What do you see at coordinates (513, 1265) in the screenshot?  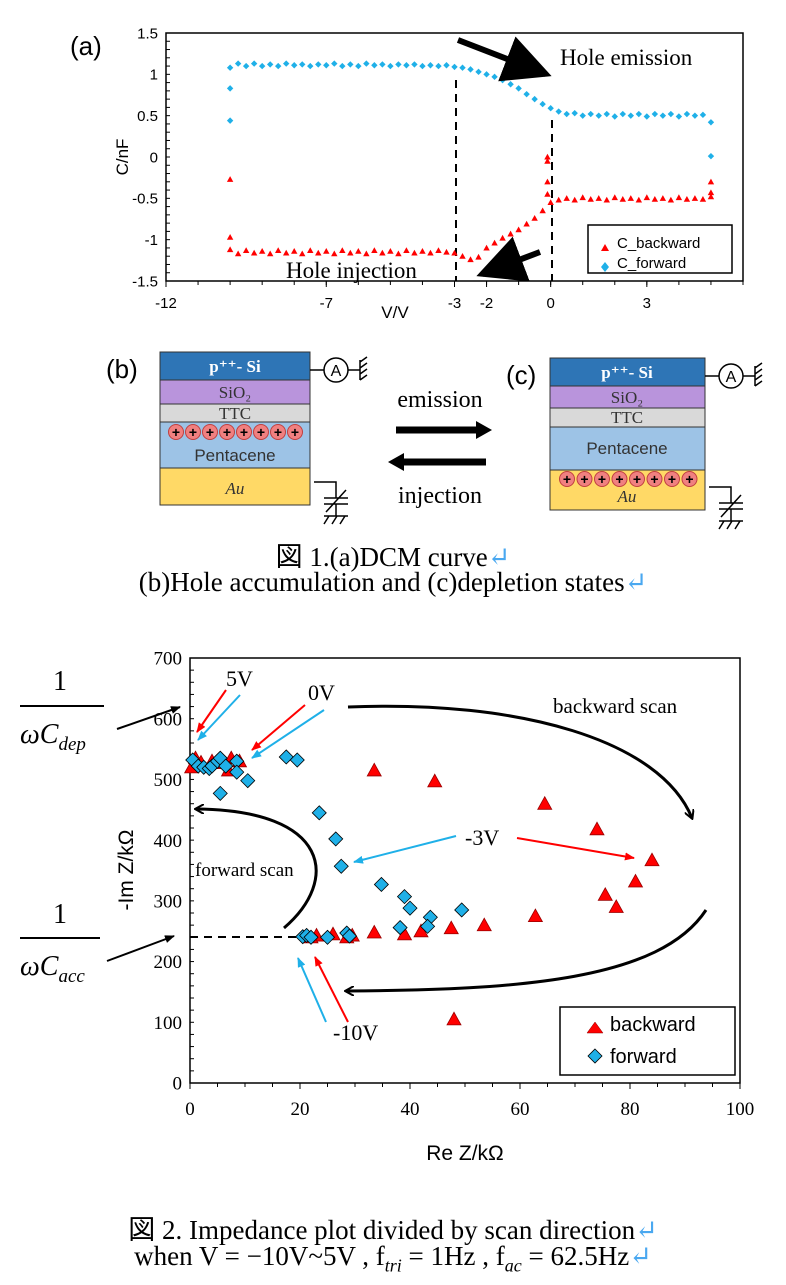 I see `caption-sub: ac` at bounding box center [513, 1265].